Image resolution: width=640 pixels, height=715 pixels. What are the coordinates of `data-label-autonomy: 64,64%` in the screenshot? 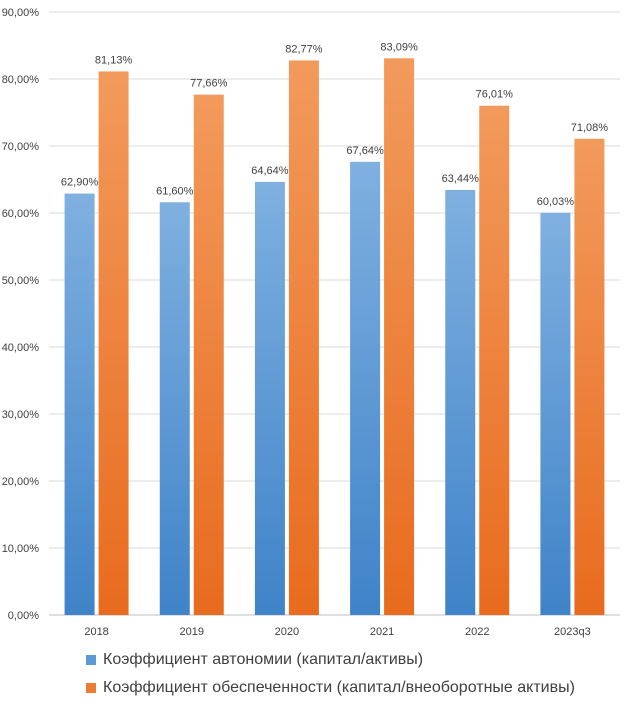 It's located at (270, 171).